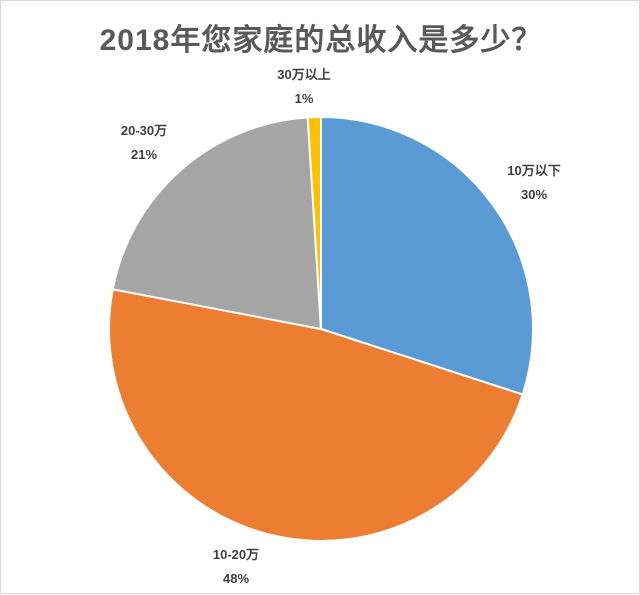 This screenshot has height=595, width=640. Describe the element at coordinates (144, 143) in the screenshot. I see `label-20-30w: 20-30万 21%` at that location.